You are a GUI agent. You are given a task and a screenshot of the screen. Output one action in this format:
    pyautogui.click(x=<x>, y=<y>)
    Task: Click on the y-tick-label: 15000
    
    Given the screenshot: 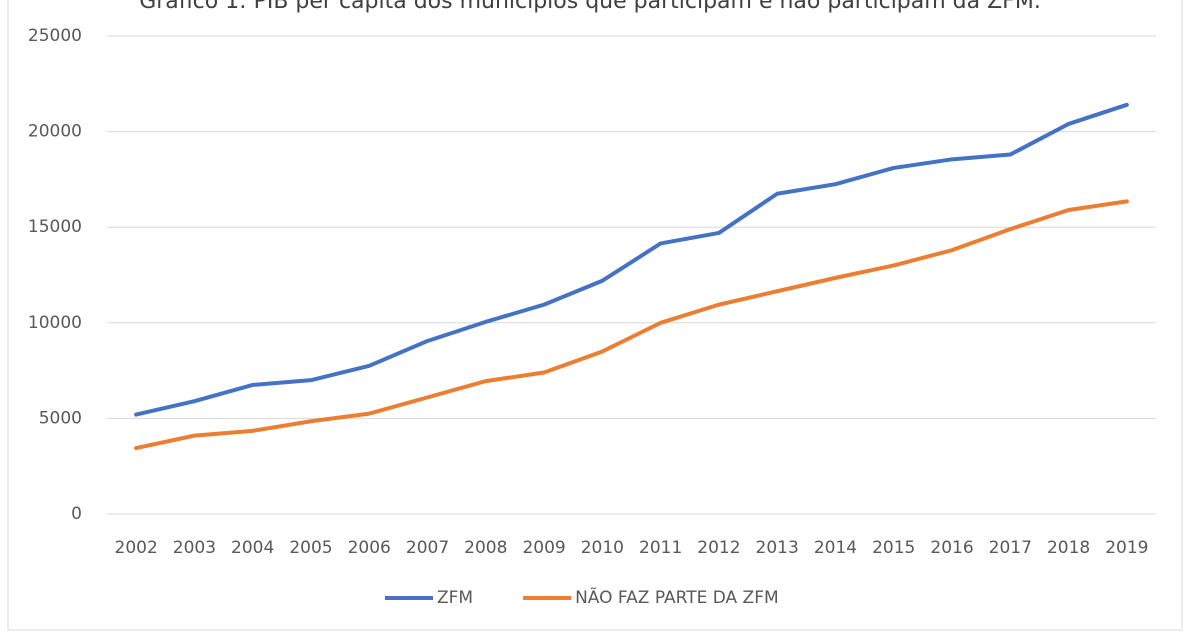 What is the action you would take?
    pyautogui.click(x=55, y=227)
    